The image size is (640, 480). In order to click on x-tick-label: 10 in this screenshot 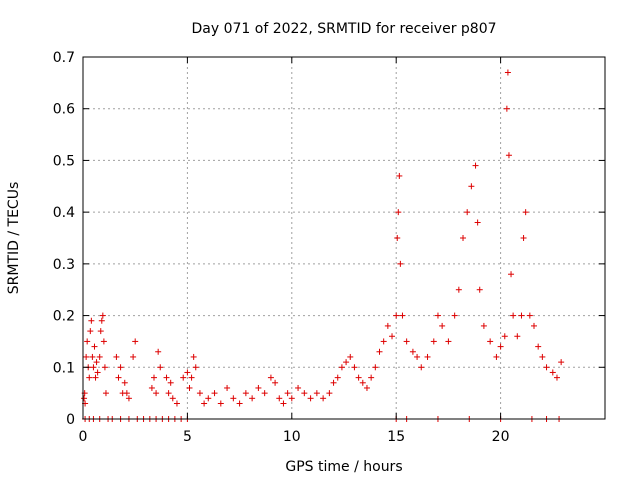, I will do `click(292, 437)`.